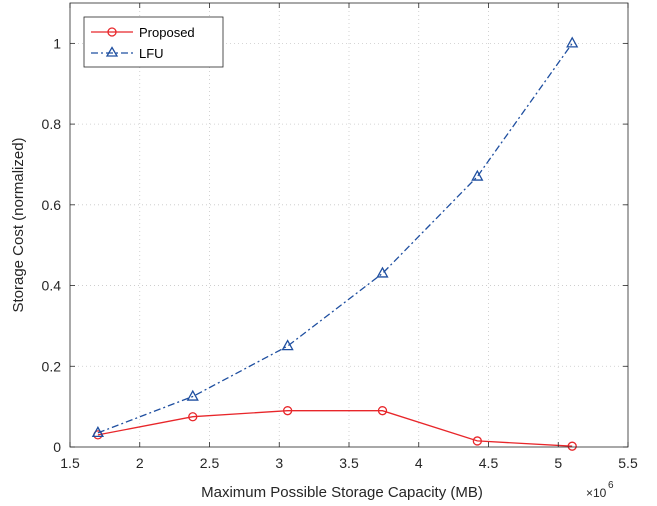 The height and width of the screenshot is (506, 657). Describe the element at coordinates (558, 463) in the screenshot. I see `x-tick-label: 5` at that location.